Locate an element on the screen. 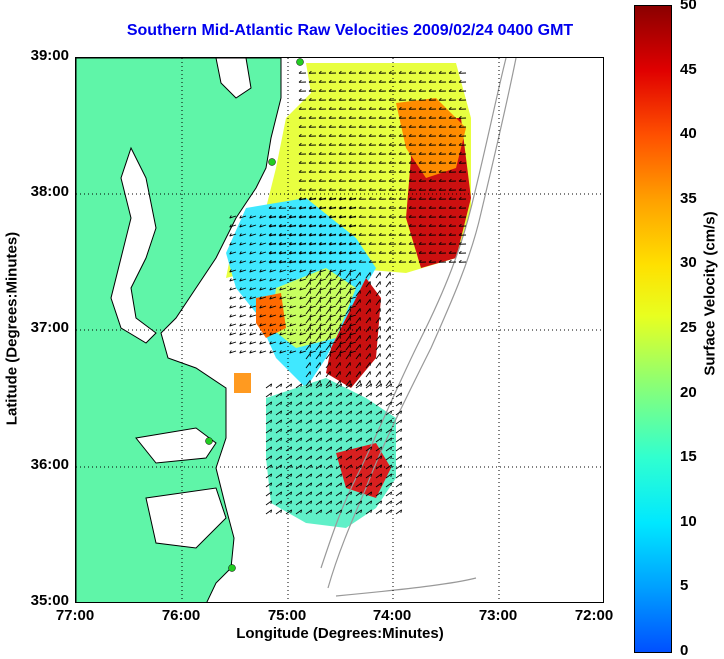  xtick-label: 74:00 is located at coordinates (392, 615).